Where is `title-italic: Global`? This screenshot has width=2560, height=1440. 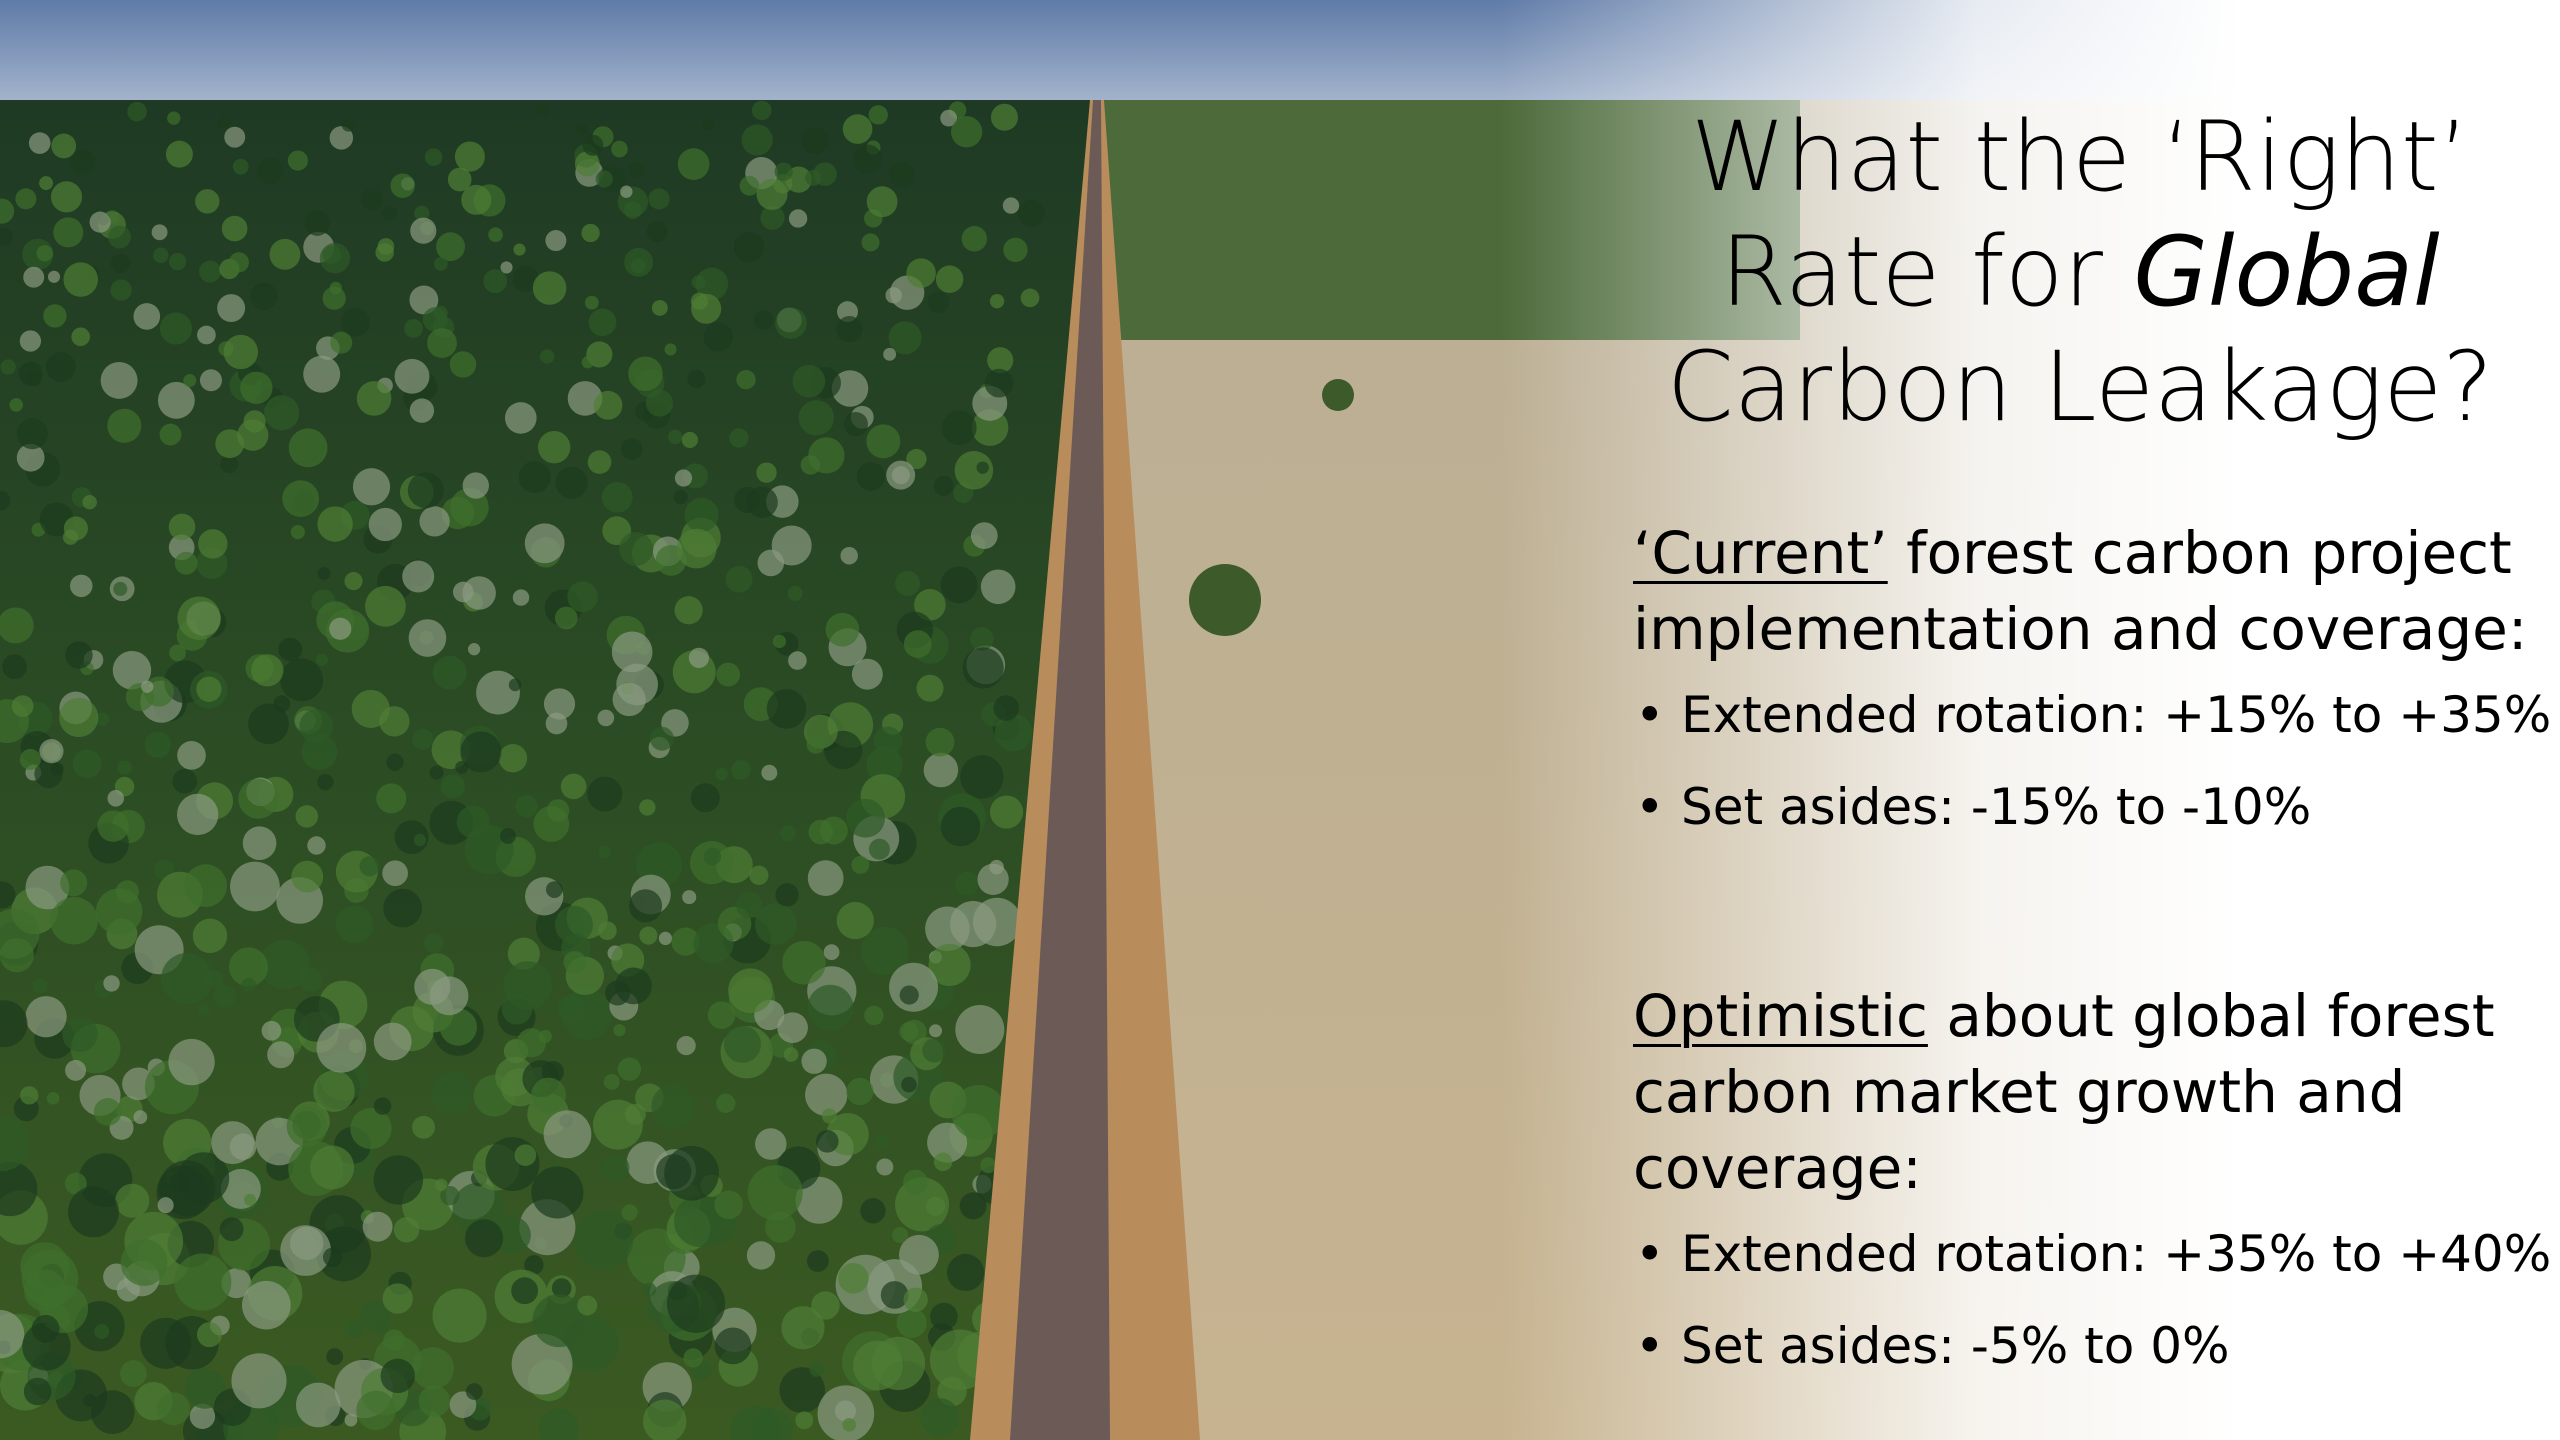 title-italic: Global is located at coordinates (2286, 272).